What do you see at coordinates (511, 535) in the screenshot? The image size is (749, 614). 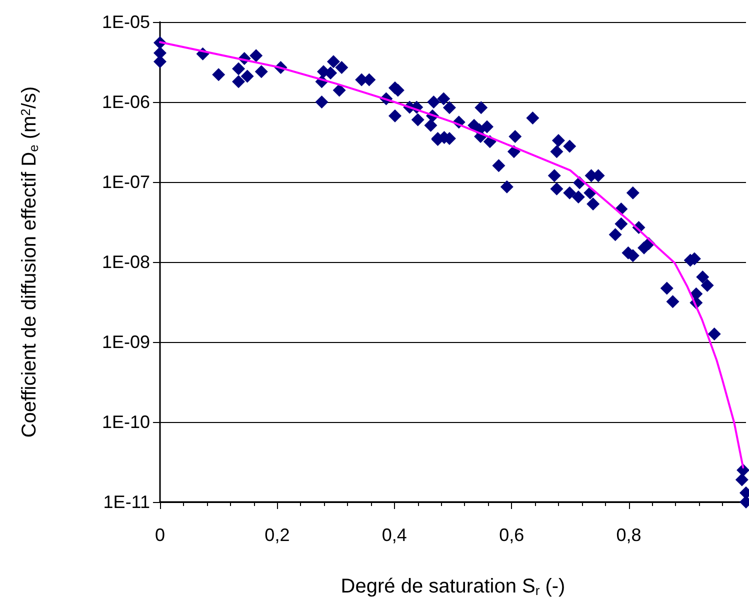 I see `x-tick-label: 0,6` at bounding box center [511, 535].